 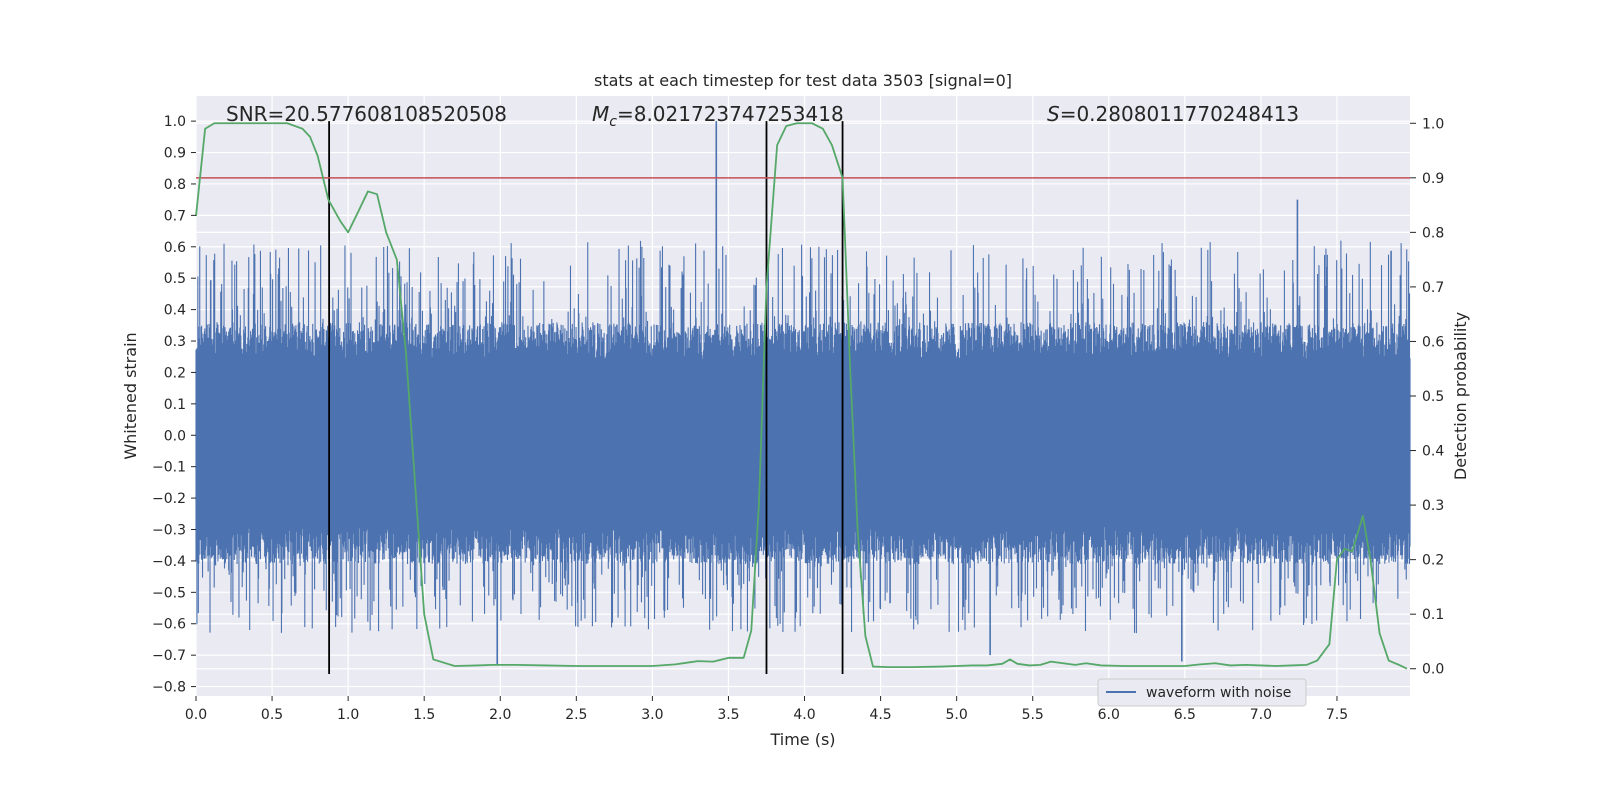 I want to click on s-annotation: S=0.2808011770248413, so click(x=1173, y=114).